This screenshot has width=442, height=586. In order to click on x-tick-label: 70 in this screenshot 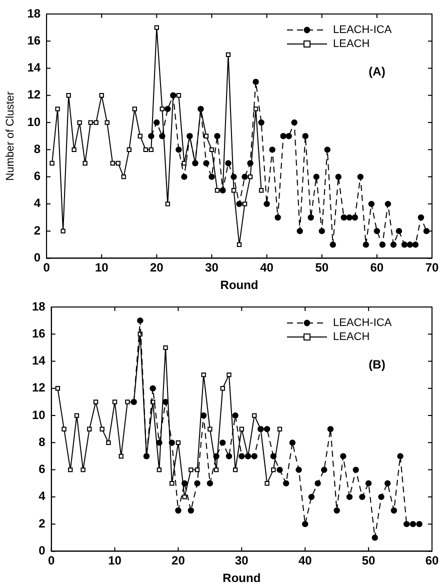, I will do `click(432, 267)`.